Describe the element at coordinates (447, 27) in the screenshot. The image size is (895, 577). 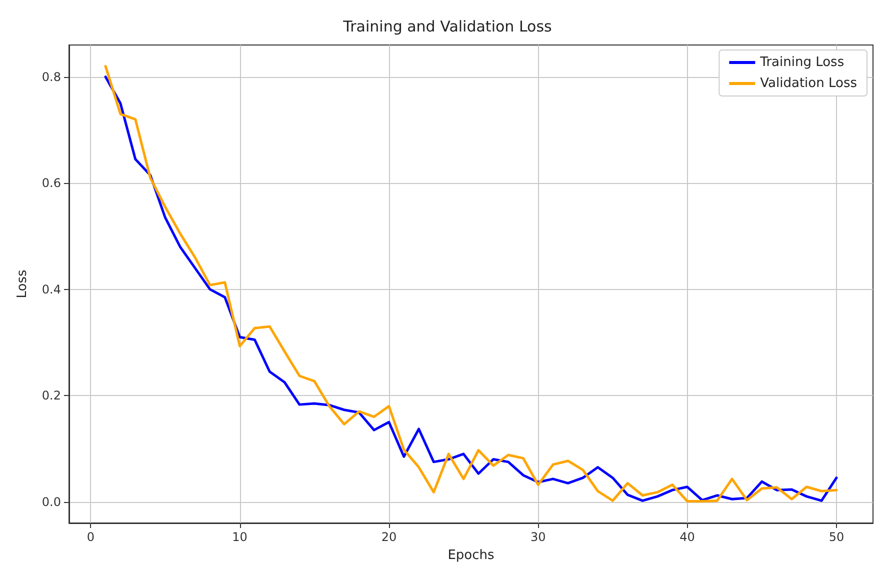
I see `chart-title: Training and Validation Loss` at that location.